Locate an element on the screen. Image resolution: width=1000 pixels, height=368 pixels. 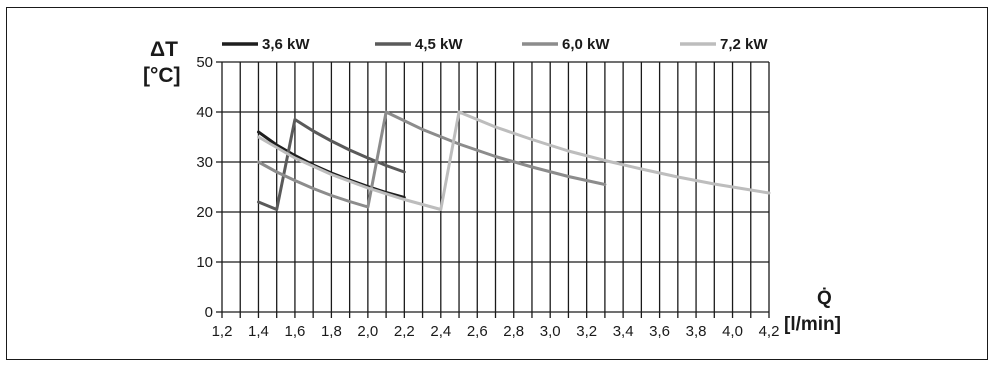
x-tick-label: 3,8 is located at coordinates (696, 331).